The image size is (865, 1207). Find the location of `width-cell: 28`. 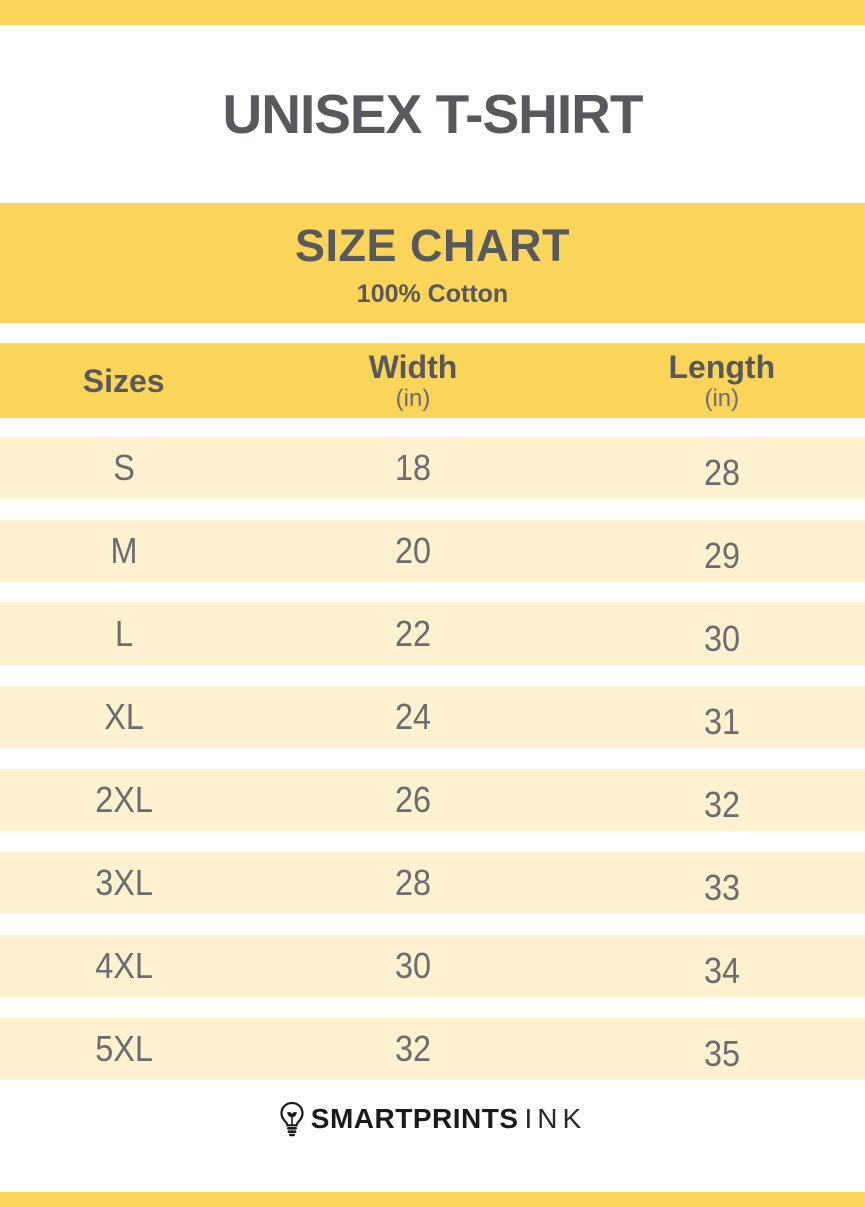

width-cell: 28 is located at coordinates (412, 883).